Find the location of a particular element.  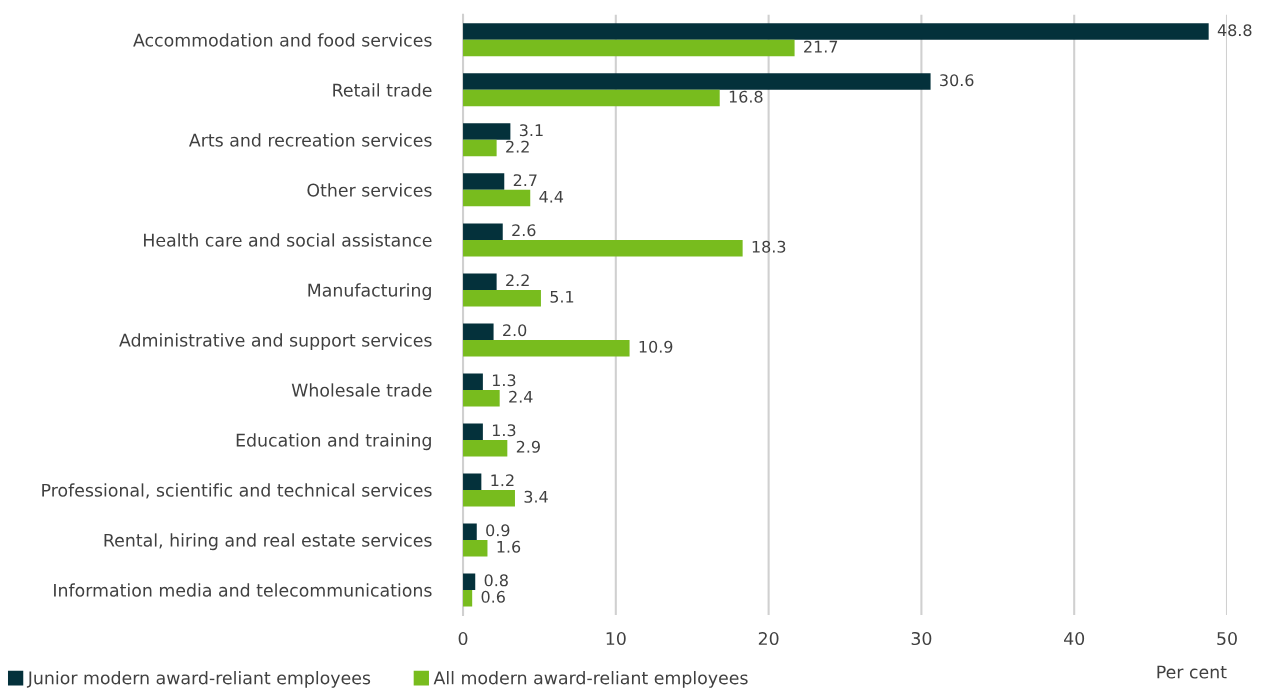

data-label: 5.1 is located at coordinates (562, 296).